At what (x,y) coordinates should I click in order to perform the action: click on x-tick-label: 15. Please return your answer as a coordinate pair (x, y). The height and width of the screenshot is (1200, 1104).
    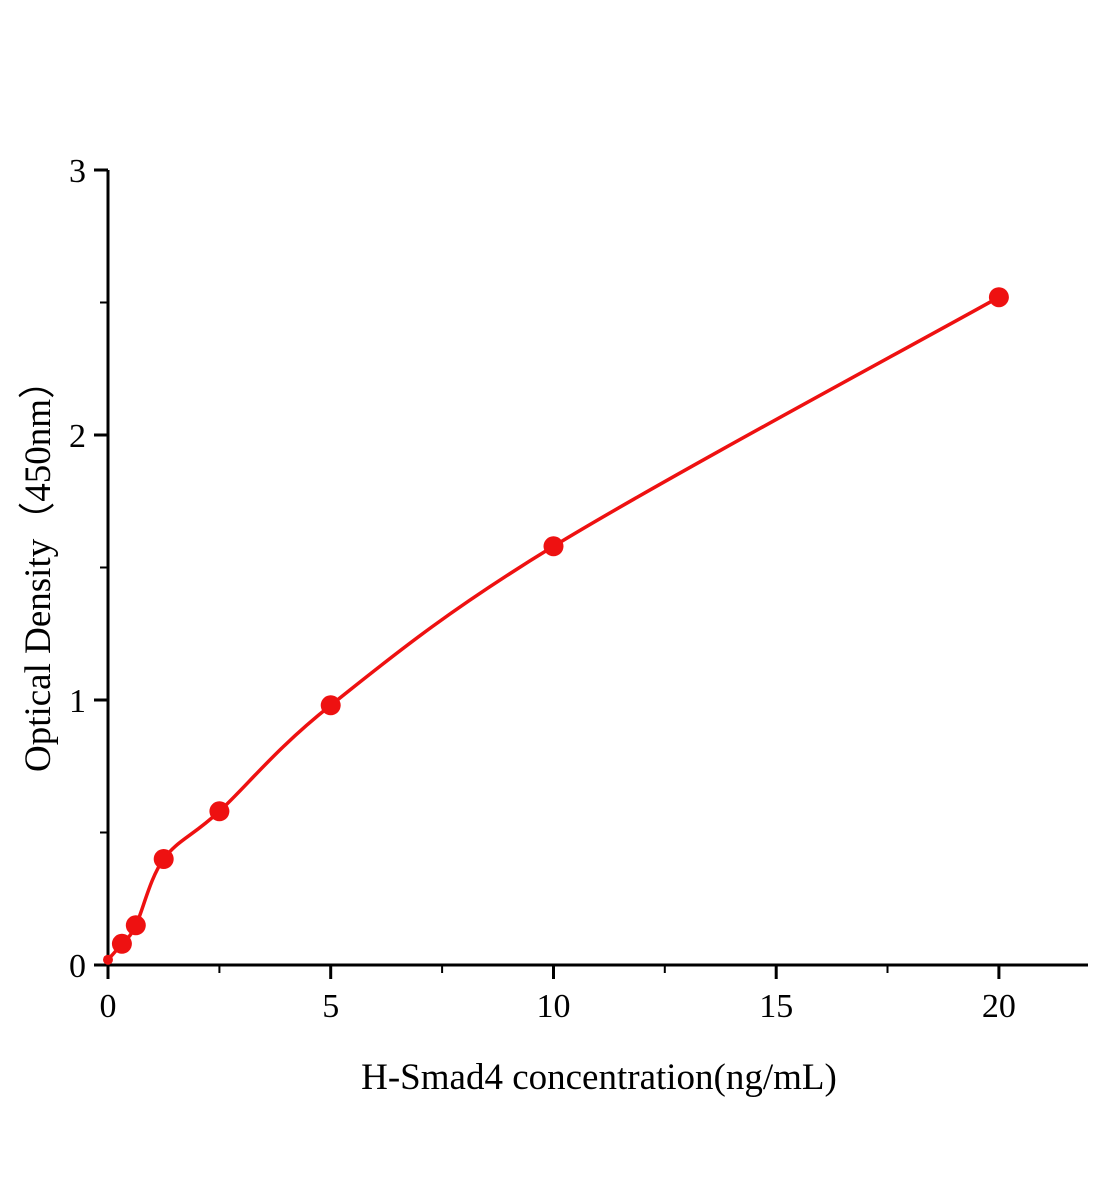
    Looking at the image, I should click on (776, 1006).